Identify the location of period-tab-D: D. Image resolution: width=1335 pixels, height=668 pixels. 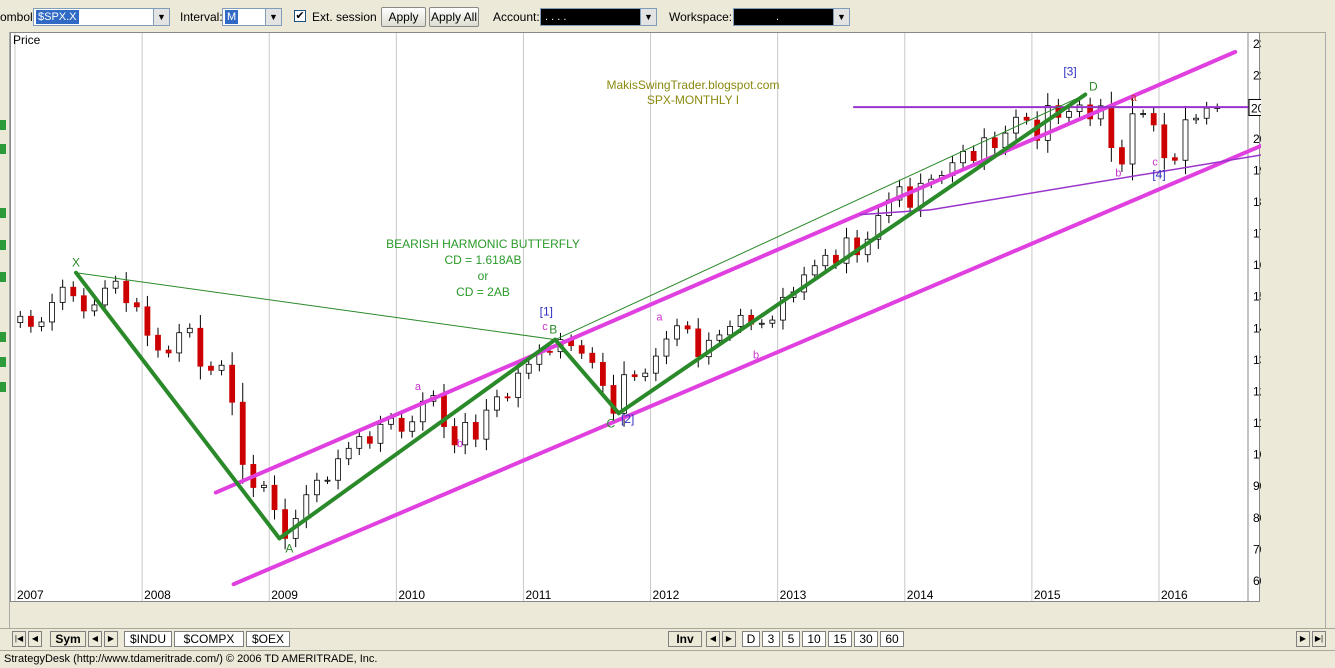
(751, 639).